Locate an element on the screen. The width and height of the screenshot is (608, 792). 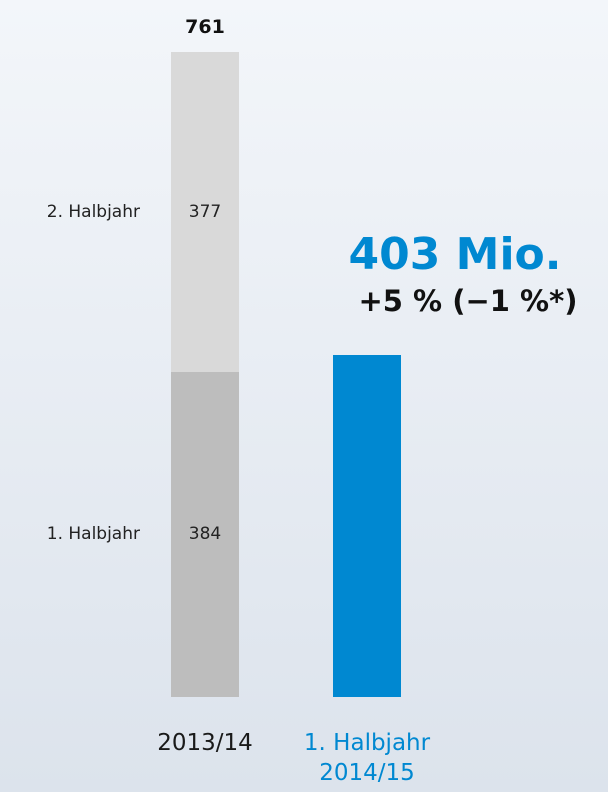
value-label: 403 Mio. is located at coordinates (455, 255).